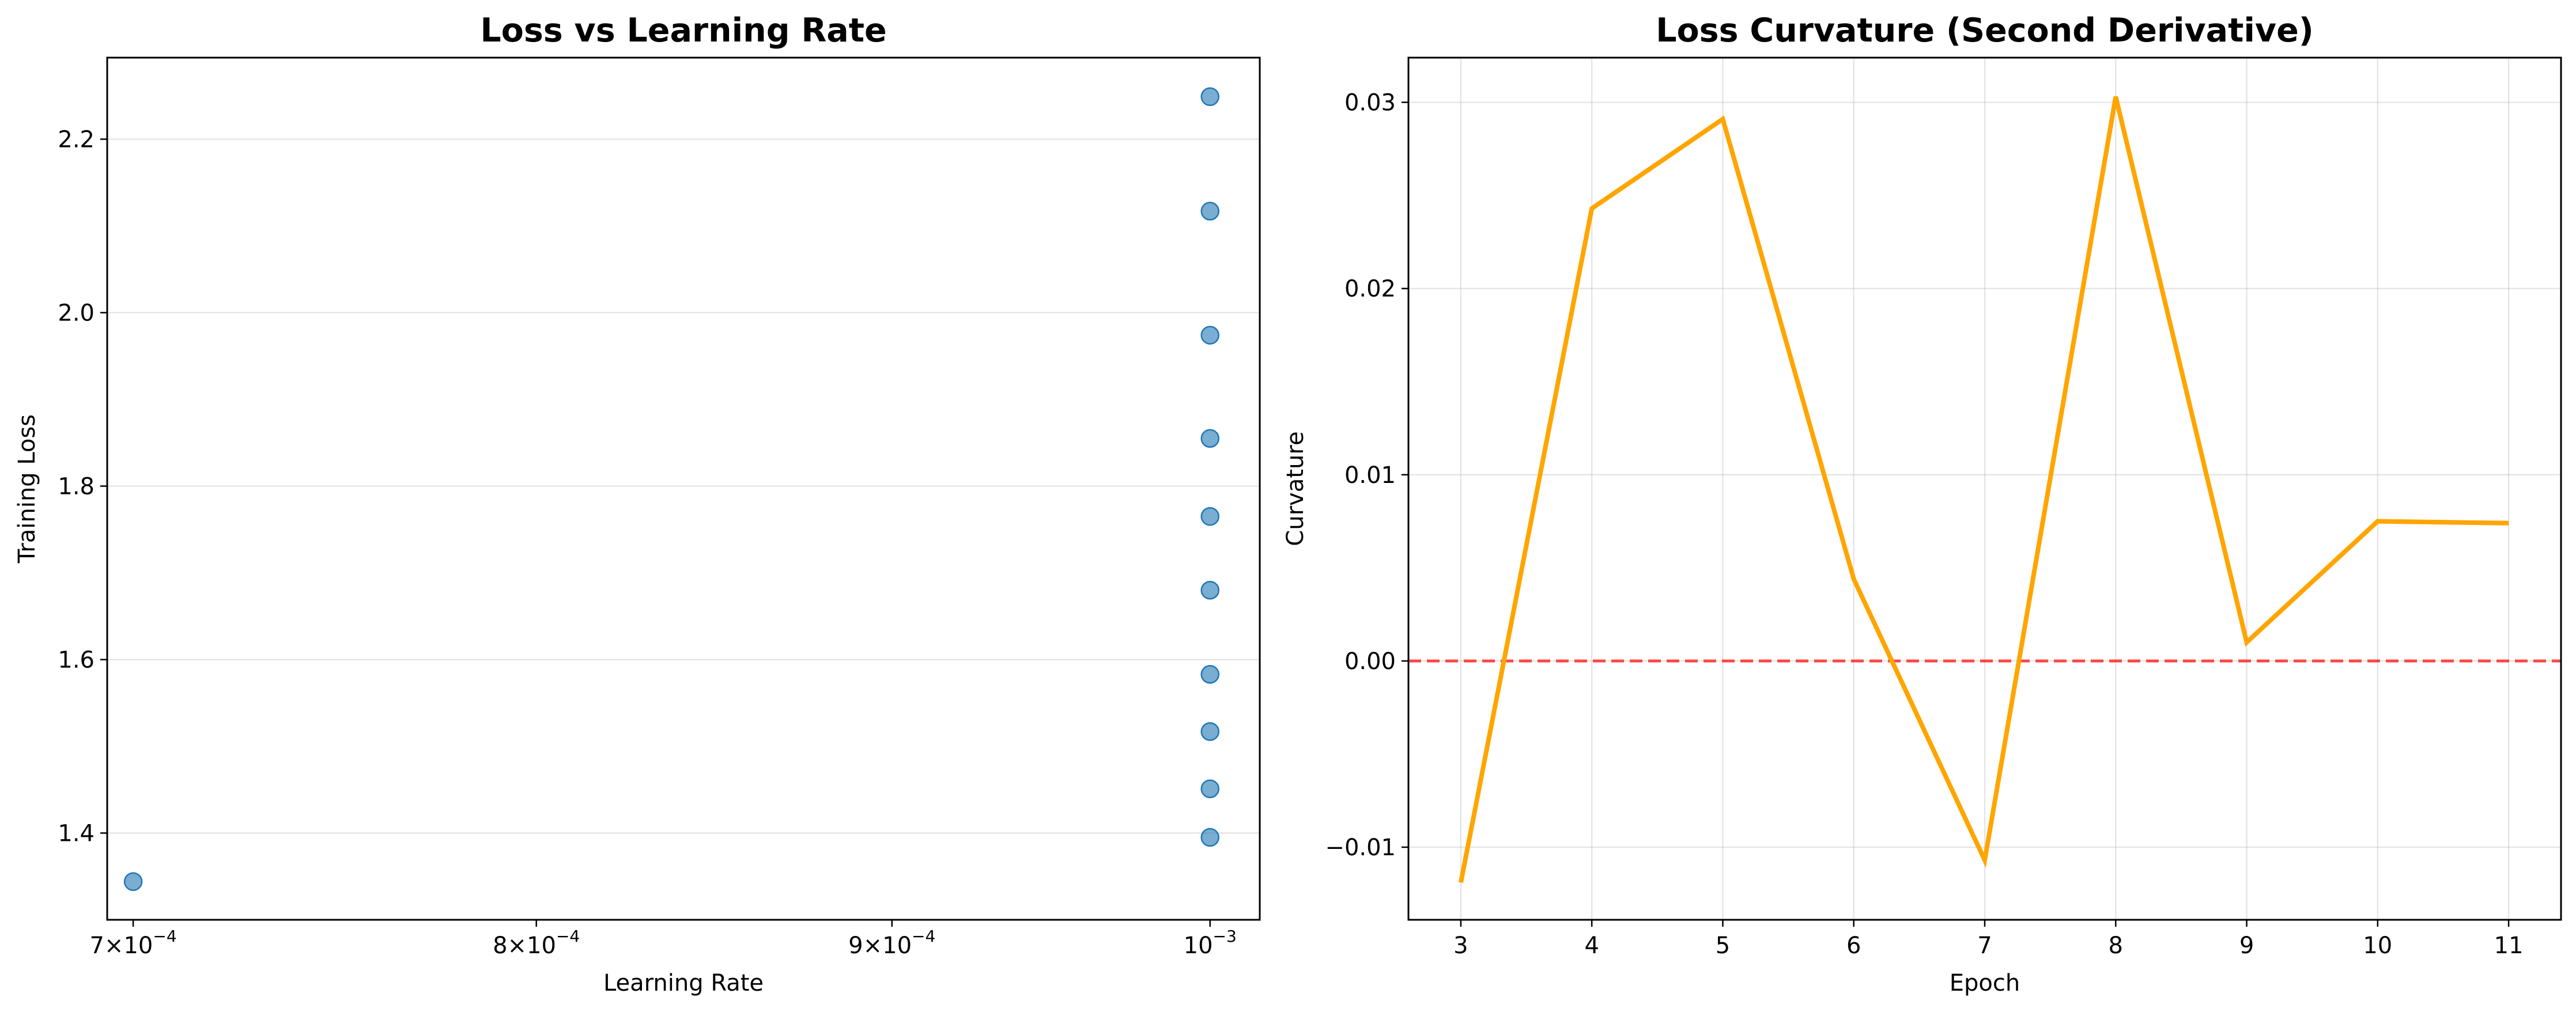 The height and width of the screenshot is (1012, 2576). What do you see at coordinates (76, 833) in the screenshot?
I see `left-y-tick-label: 1.4` at bounding box center [76, 833].